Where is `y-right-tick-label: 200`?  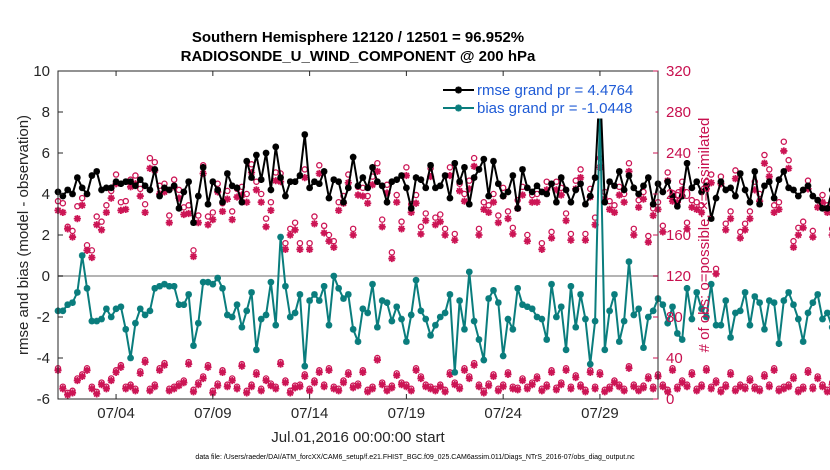
y-right-tick-label: 200 is located at coordinates (678, 194).